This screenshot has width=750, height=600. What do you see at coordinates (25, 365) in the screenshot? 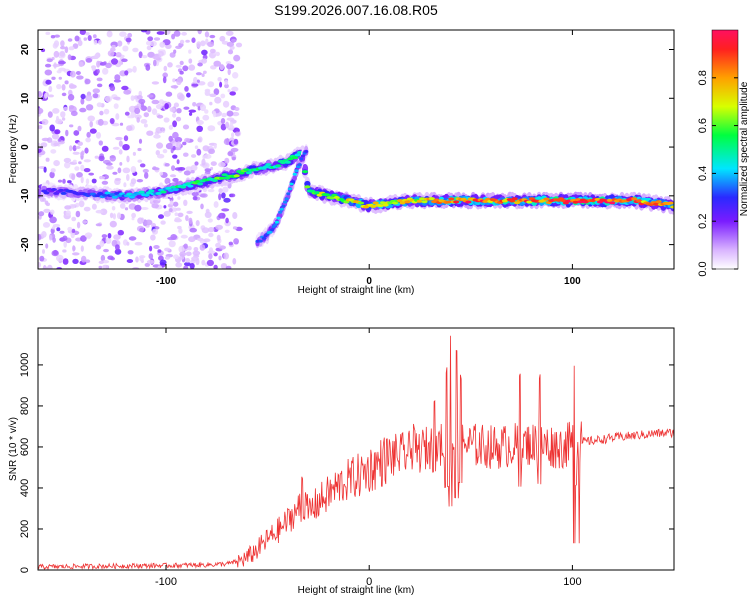
I see `snr-y-tick-label: 1000` at bounding box center [25, 365].